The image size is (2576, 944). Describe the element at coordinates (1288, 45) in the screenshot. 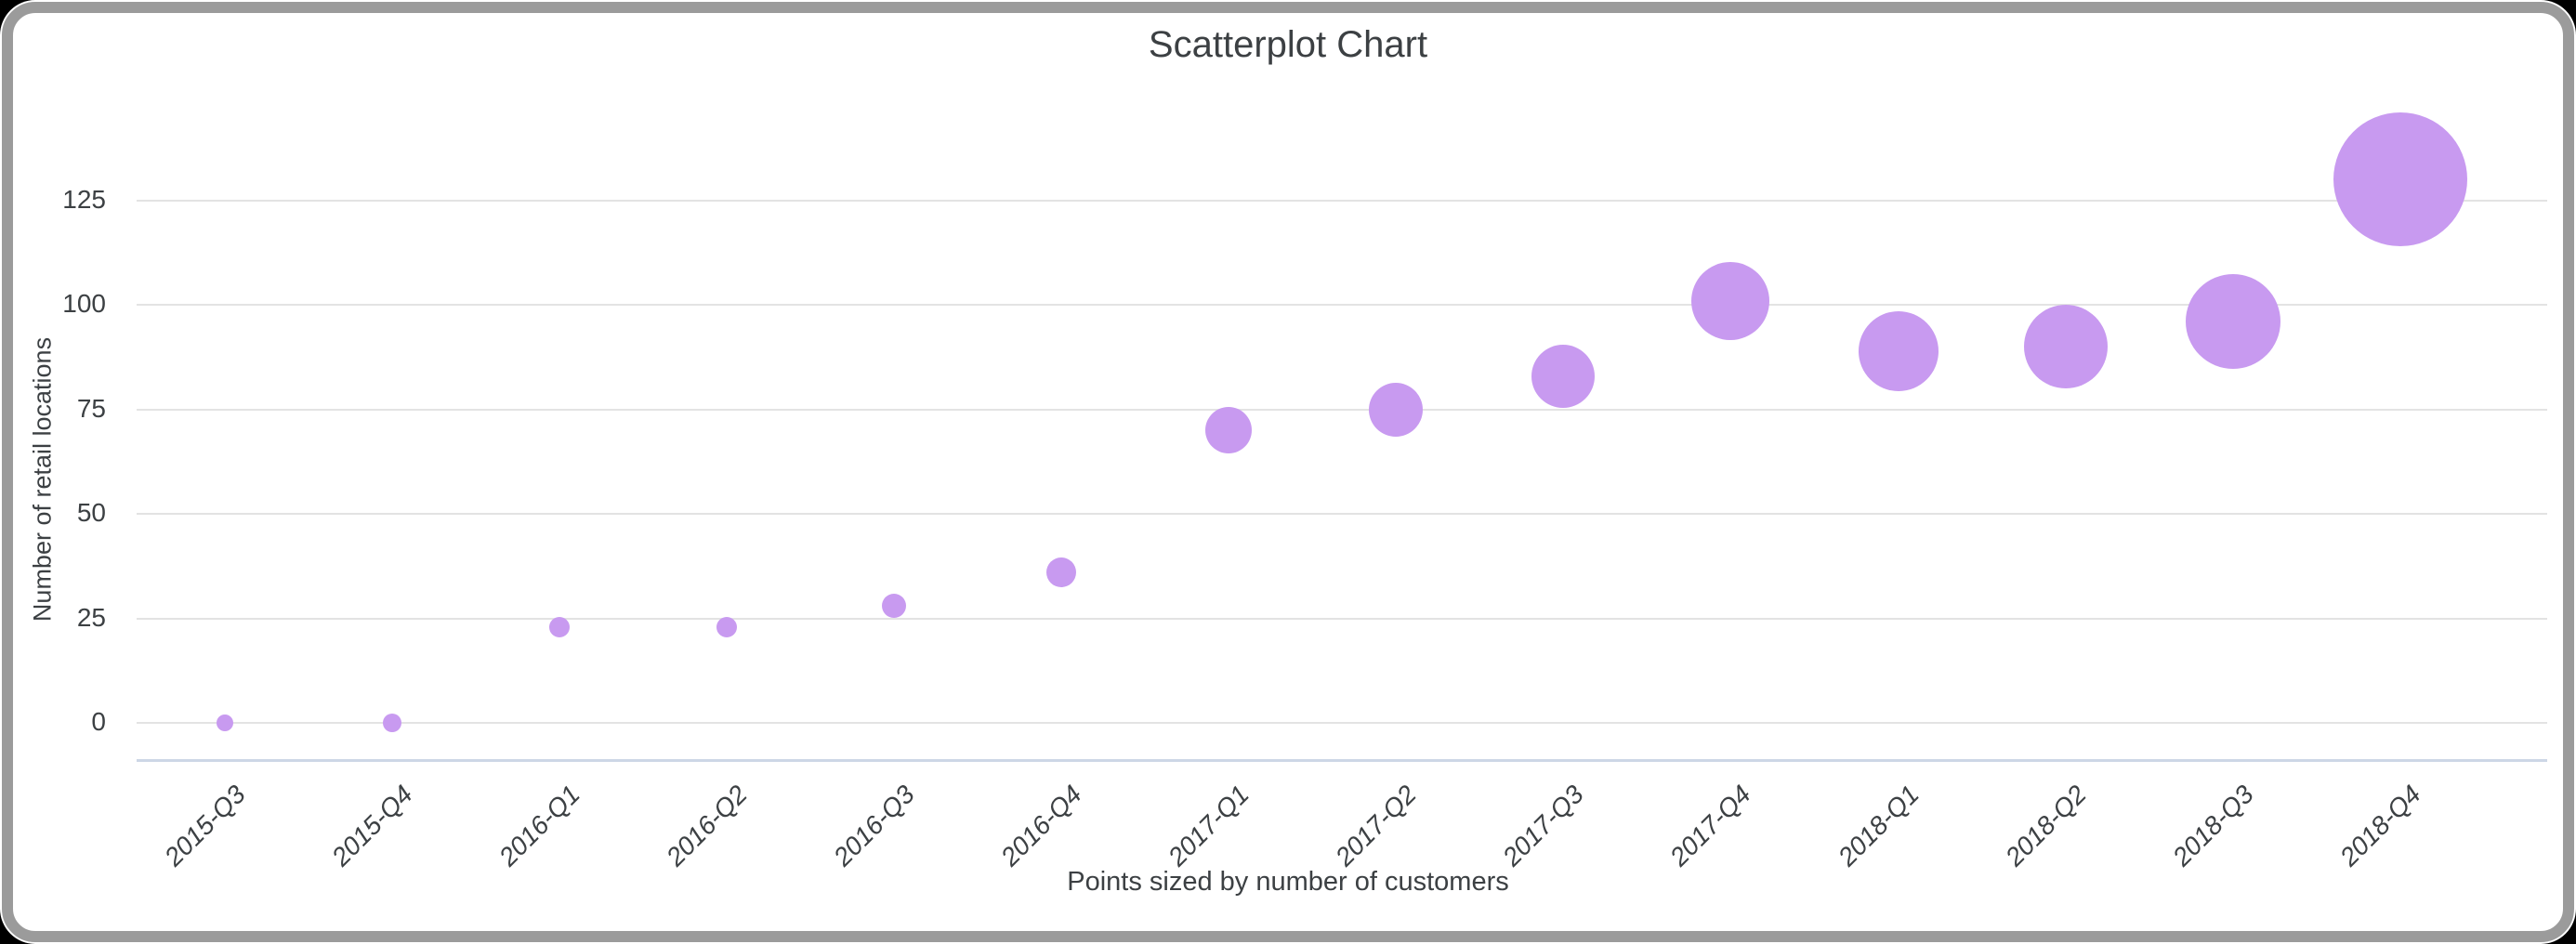

I see `chart-title: Scatterplot Chart` at that location.